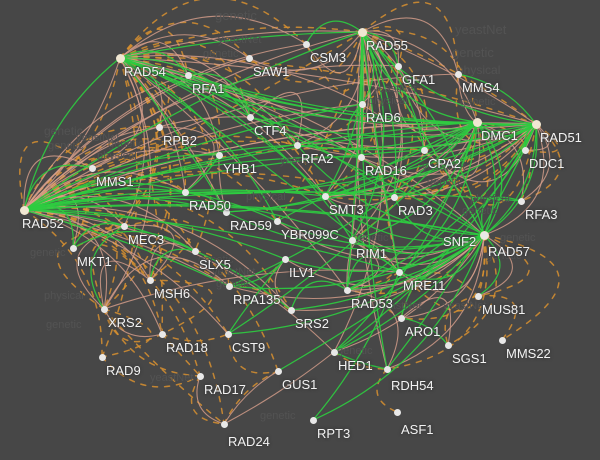  I want to click on graph-node-xrs2, so click(104, 309).